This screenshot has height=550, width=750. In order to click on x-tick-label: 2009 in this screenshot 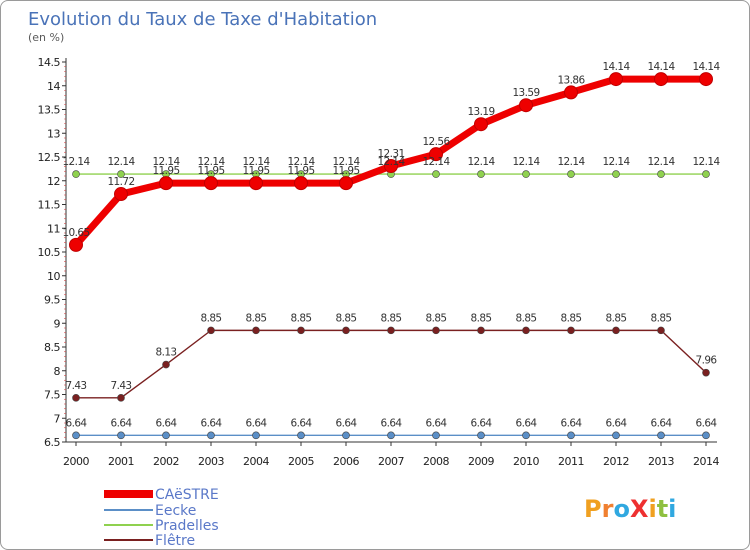, I will do `click(481, 461)`.